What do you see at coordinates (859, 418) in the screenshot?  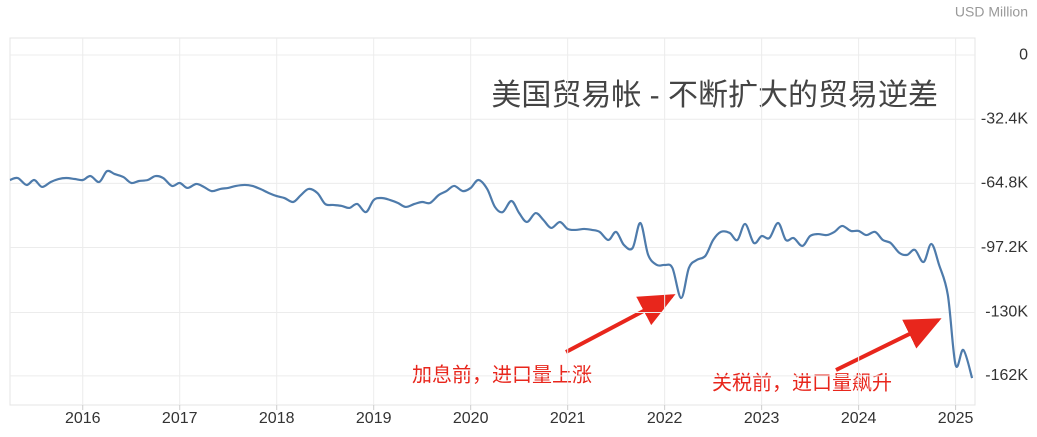 I see `x-tick-label: 2024` at bounding box center [859, 418].